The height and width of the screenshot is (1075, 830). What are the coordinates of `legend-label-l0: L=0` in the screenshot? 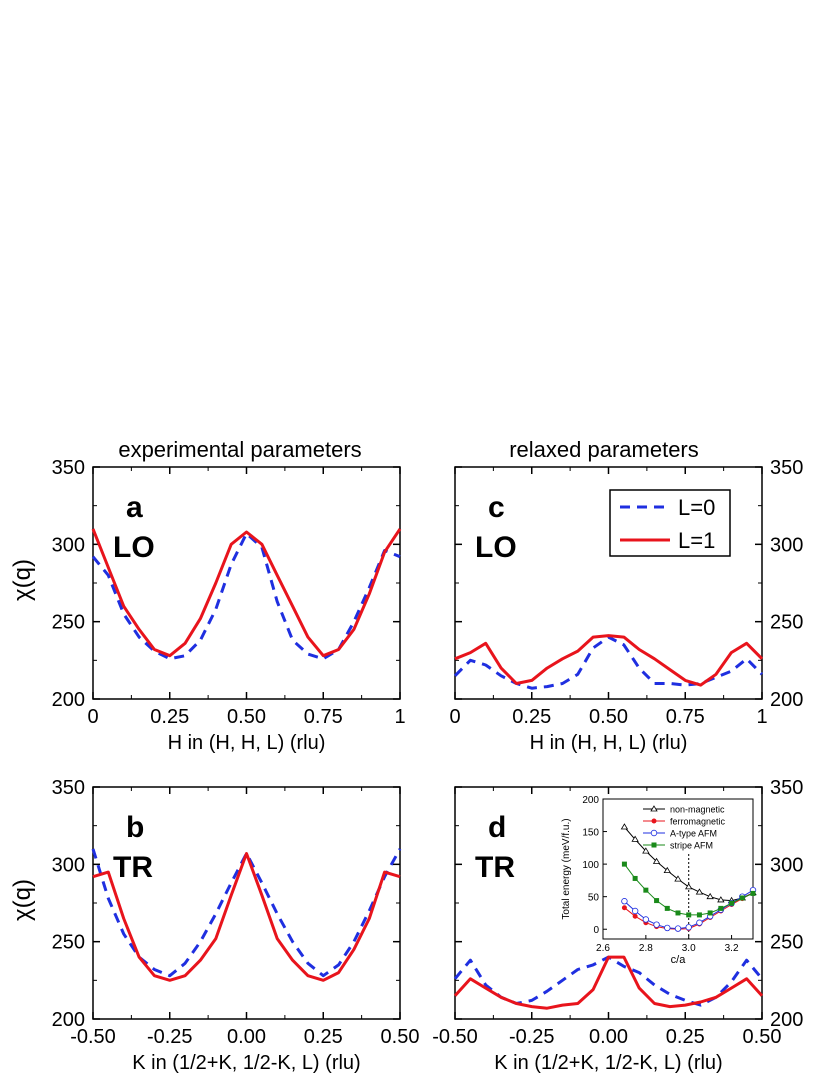 It's located at (696, 507).